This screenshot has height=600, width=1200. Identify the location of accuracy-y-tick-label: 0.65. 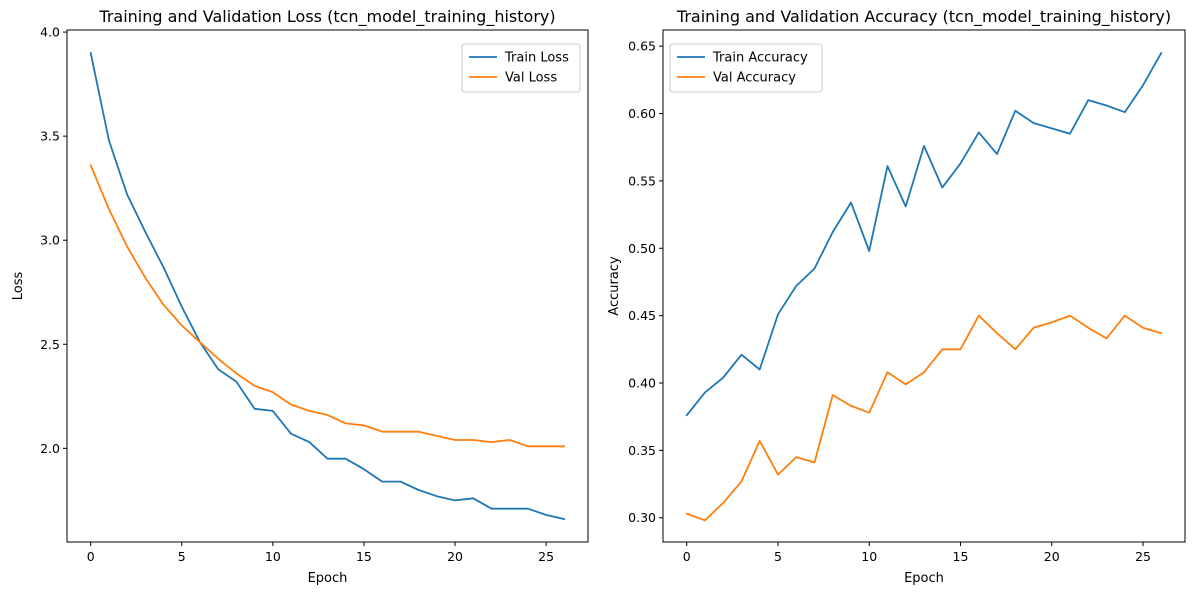
(642, 46).